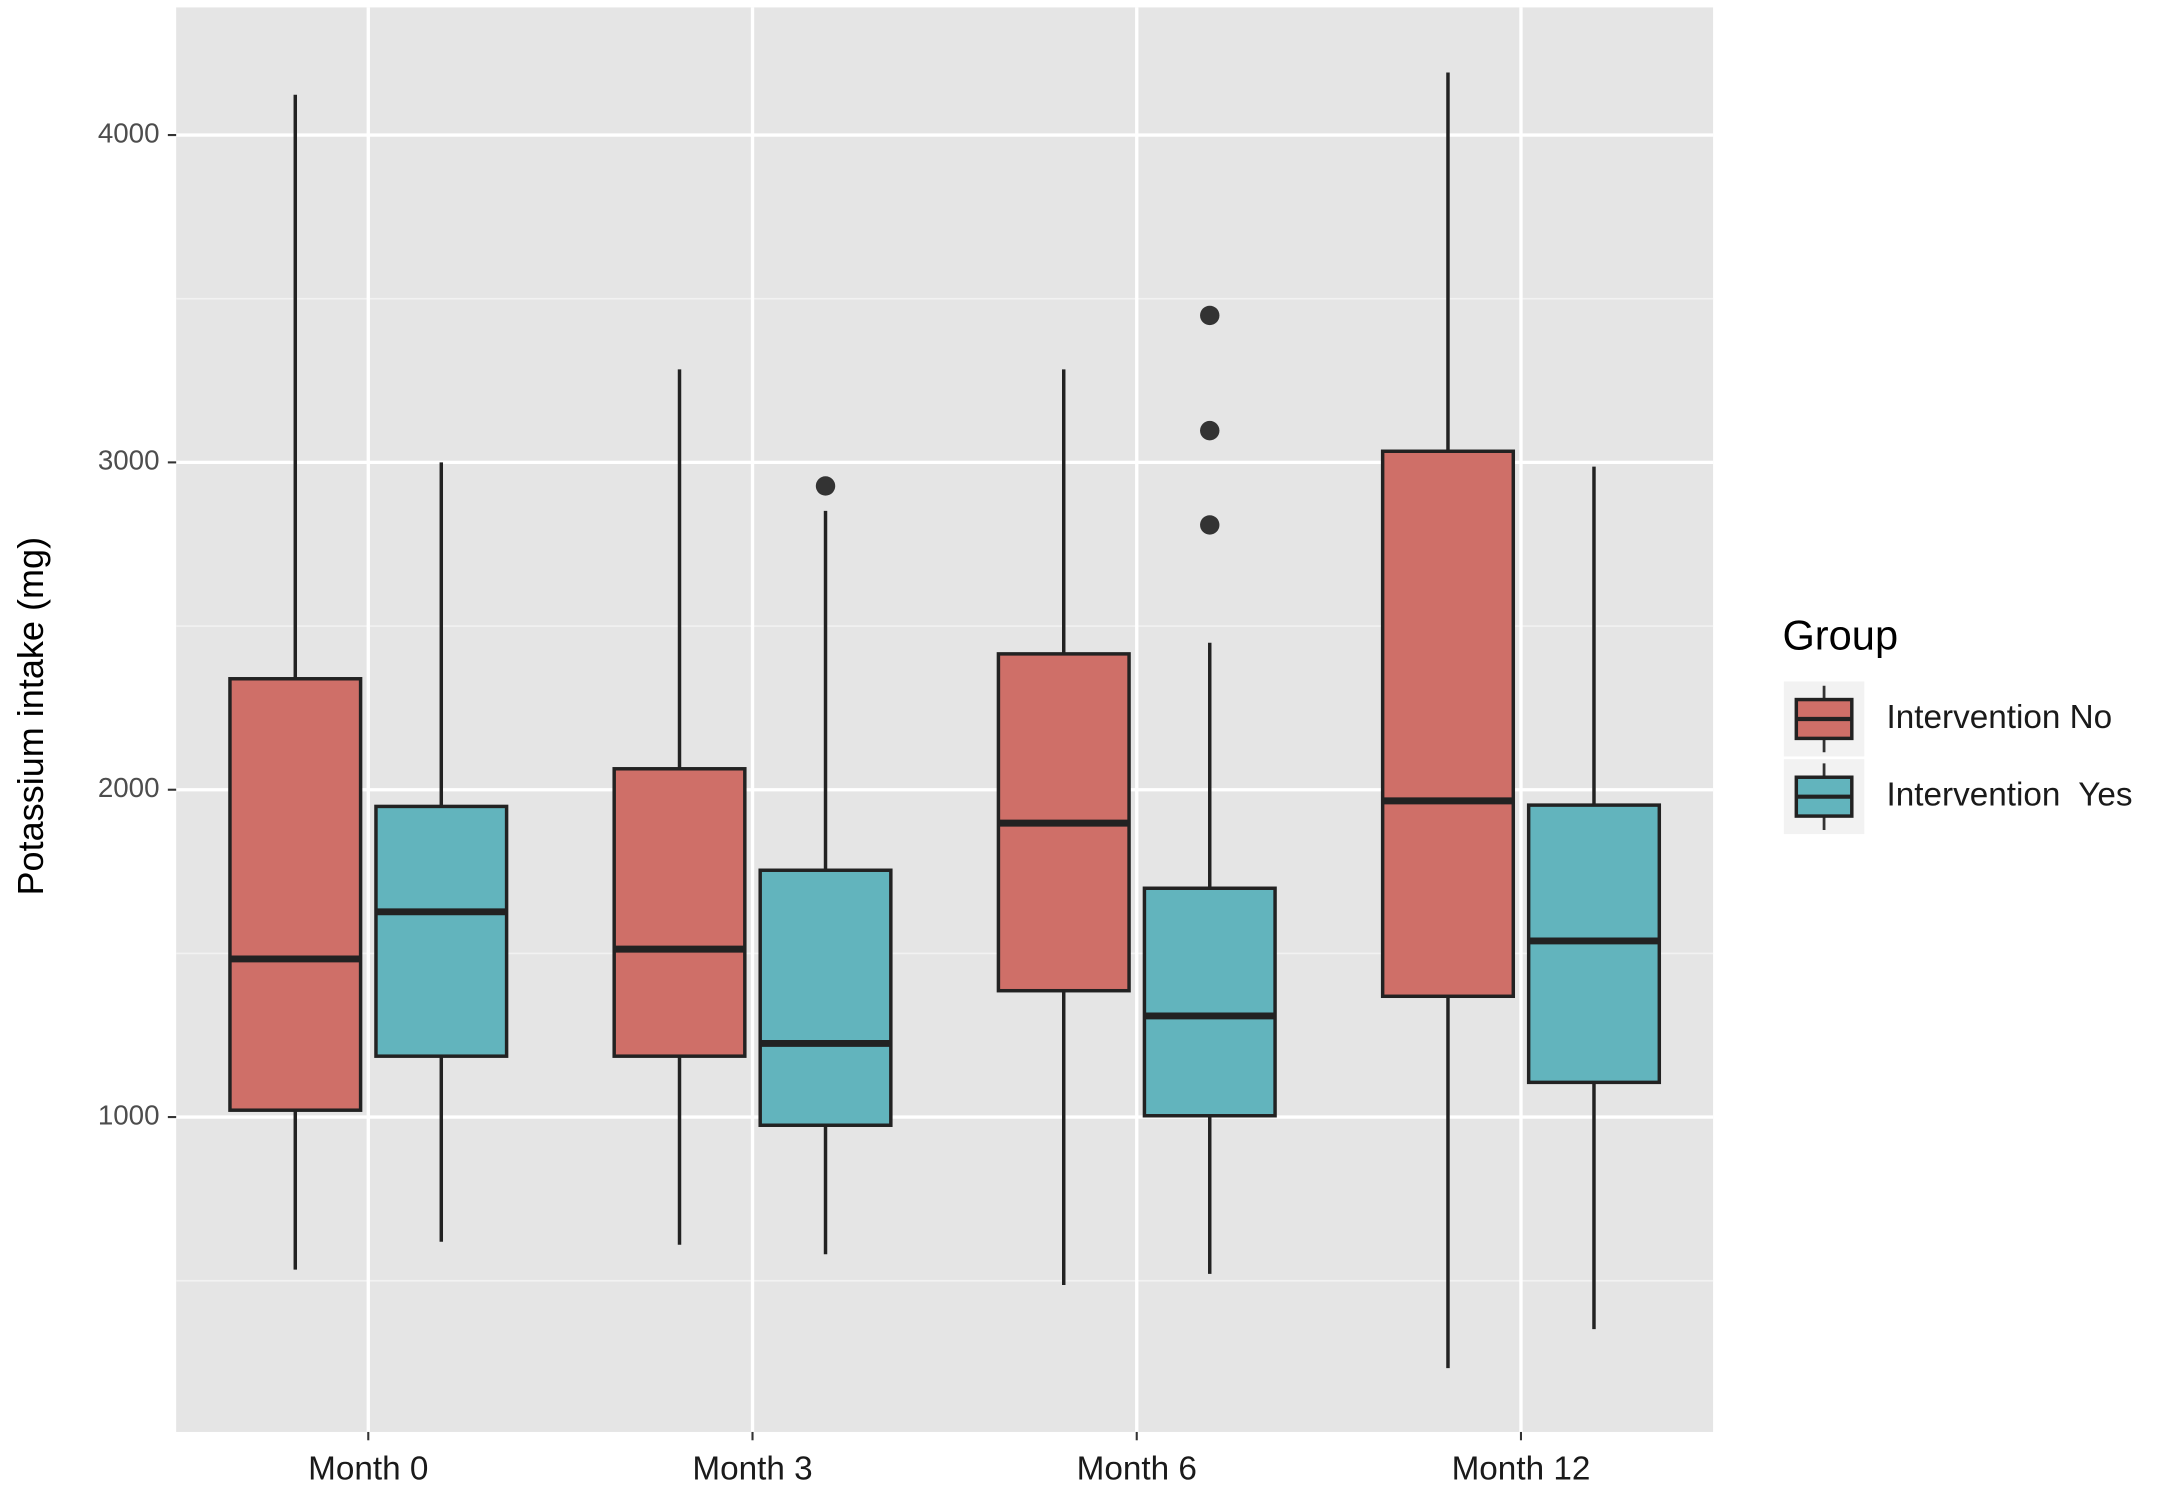  What do you see at coordinates (1137, 1469) in the screenshot?
I see `x-tick-label: Month 6` at bounding box center [1137, 1469].